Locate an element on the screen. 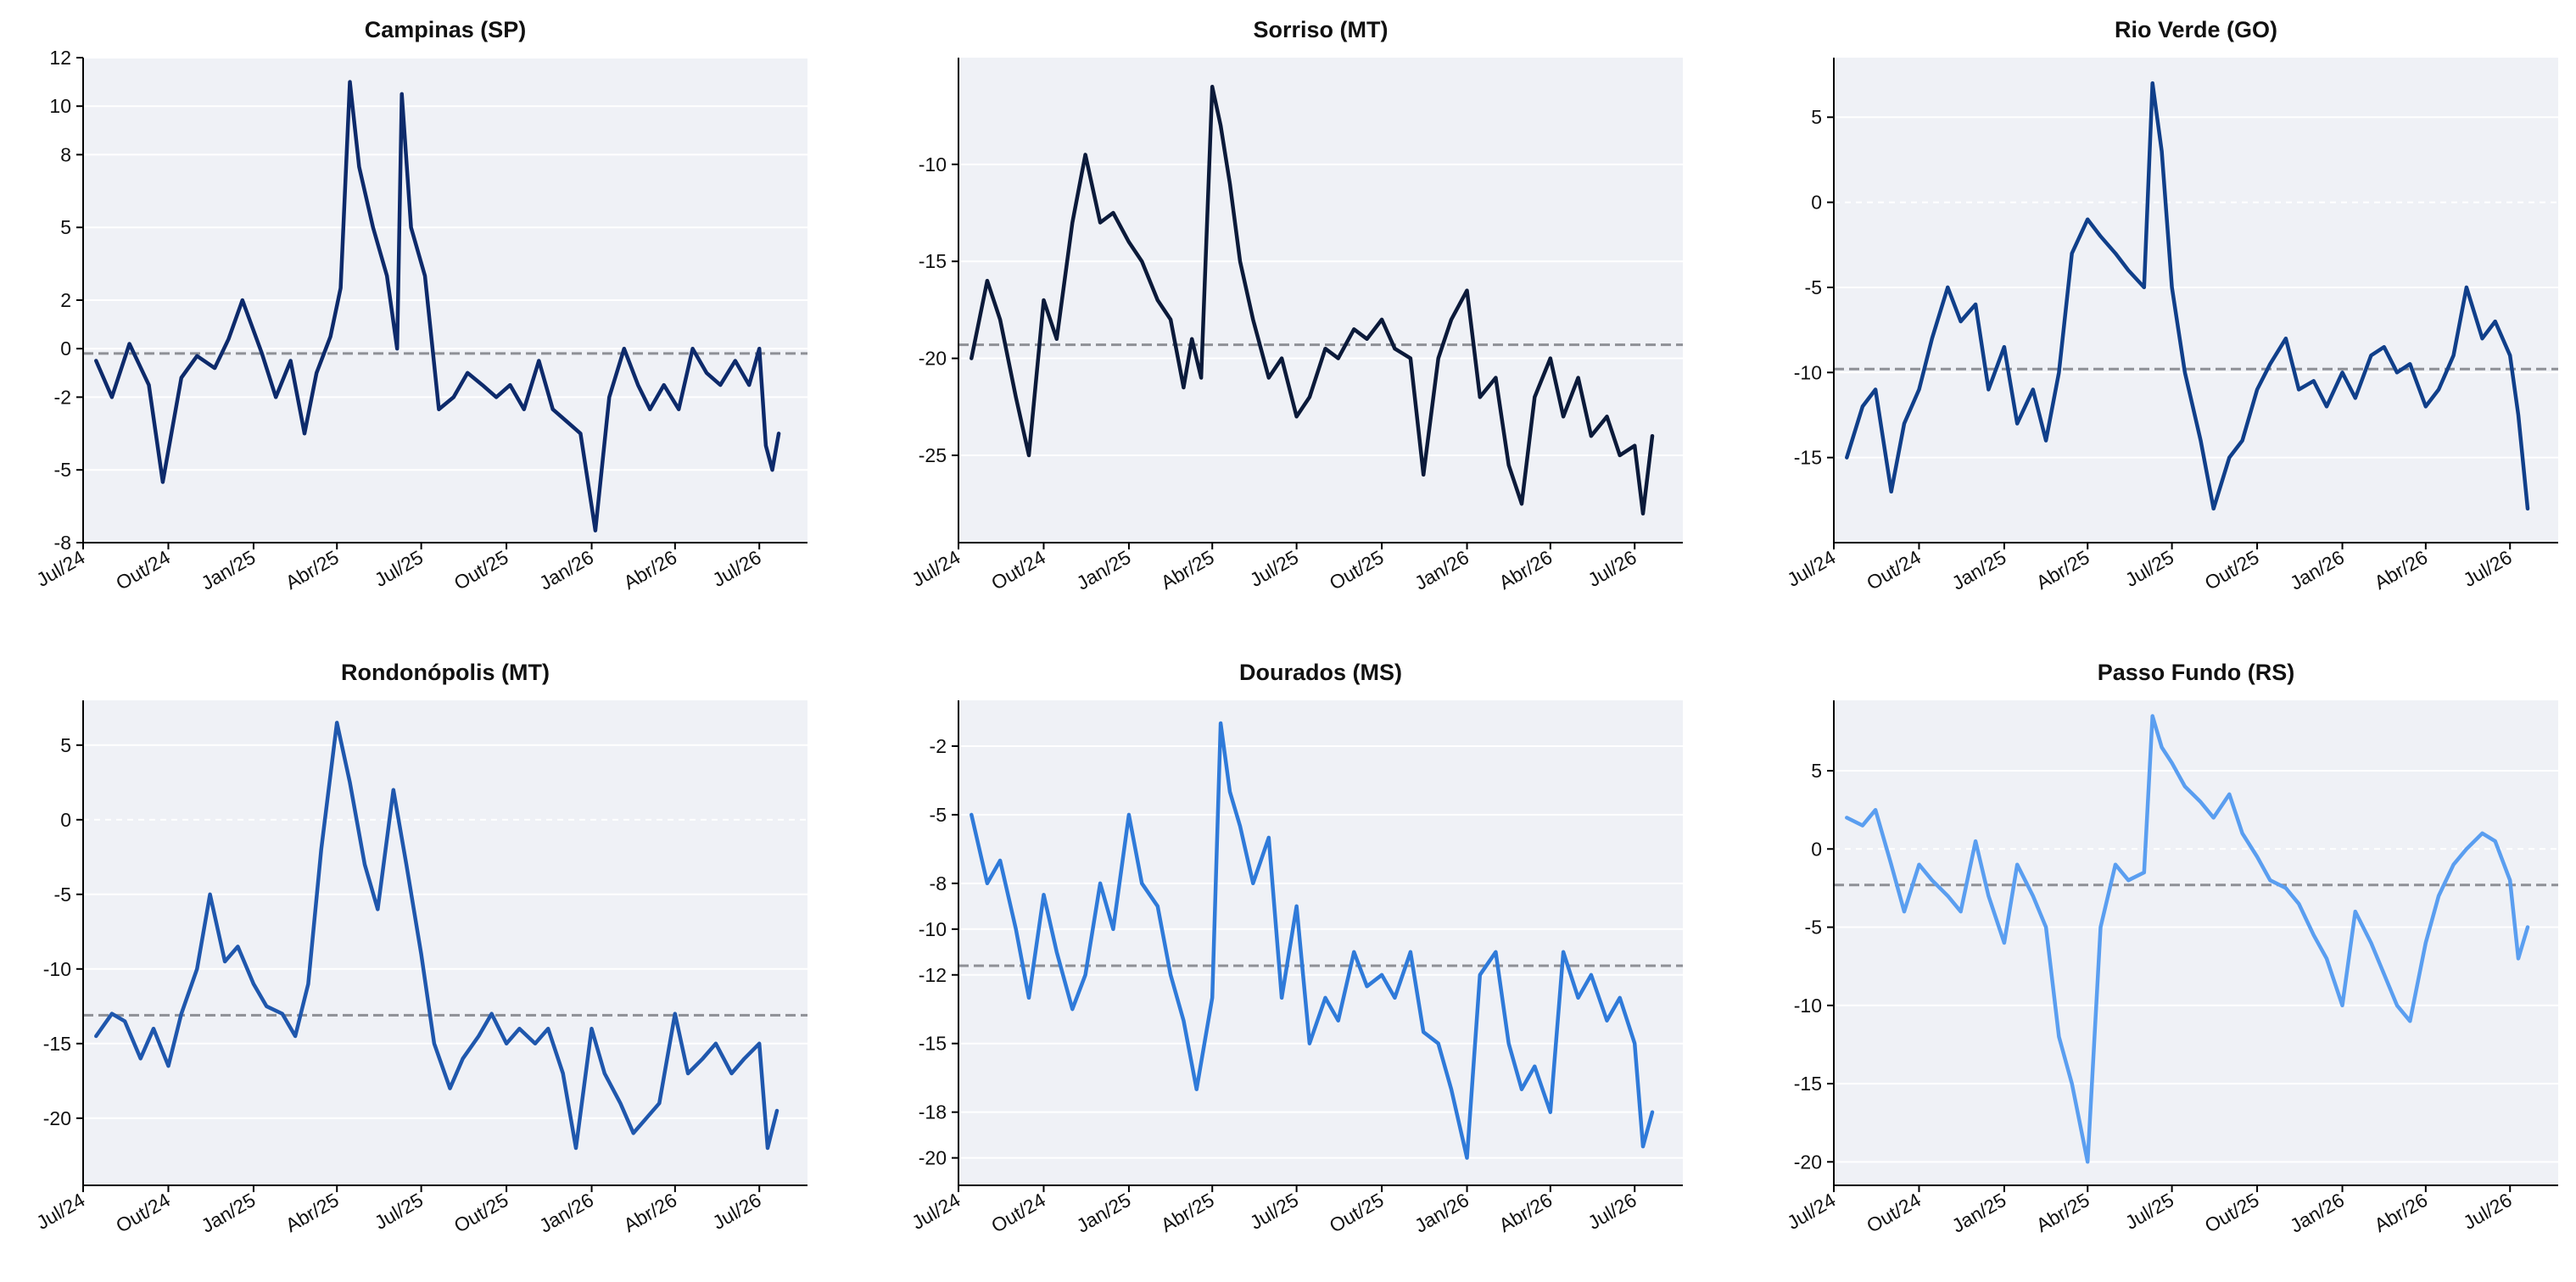  y-tick-label: 2 is located at coordinates (65, 300).